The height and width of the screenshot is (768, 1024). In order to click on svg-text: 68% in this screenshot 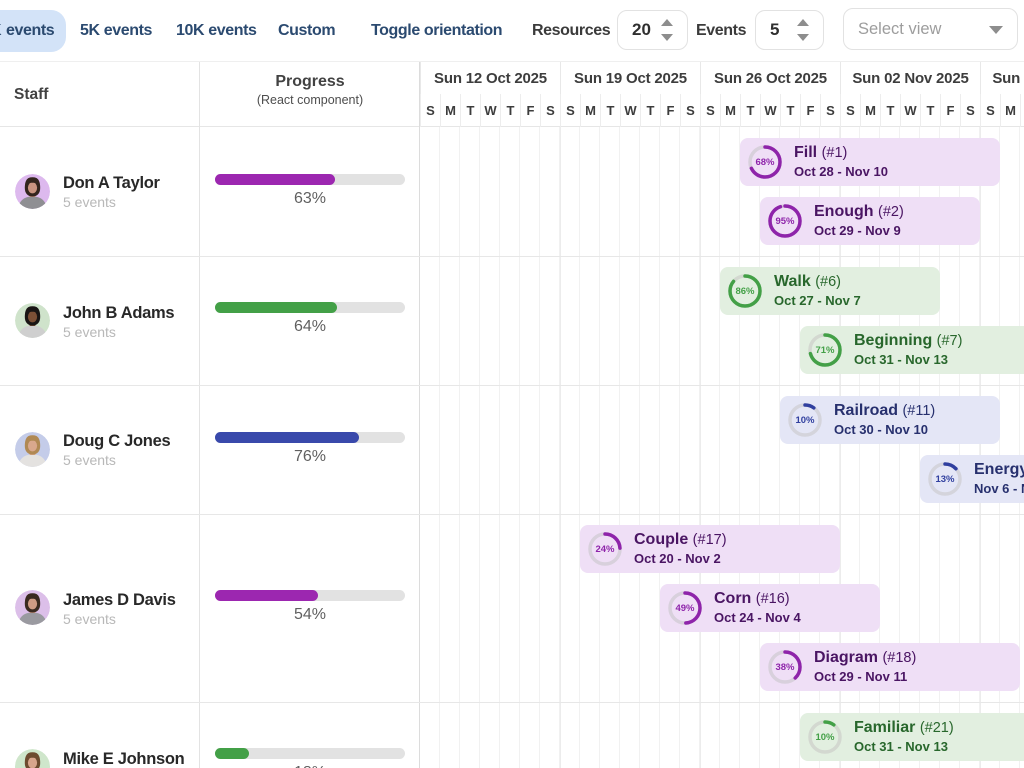, I will do `click(765, 162)`.